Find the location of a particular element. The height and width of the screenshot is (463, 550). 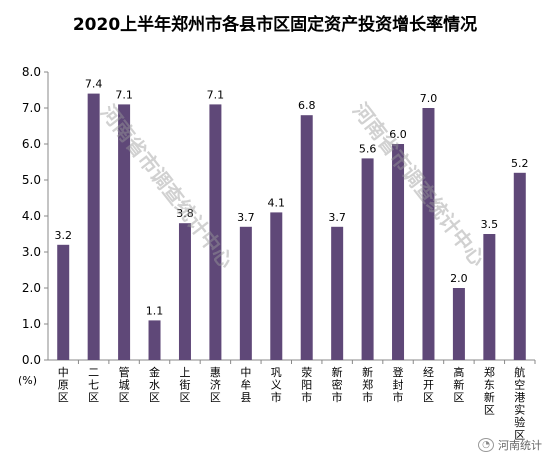

bar-value-label: 2.0 is located at coordinates (459, 278).